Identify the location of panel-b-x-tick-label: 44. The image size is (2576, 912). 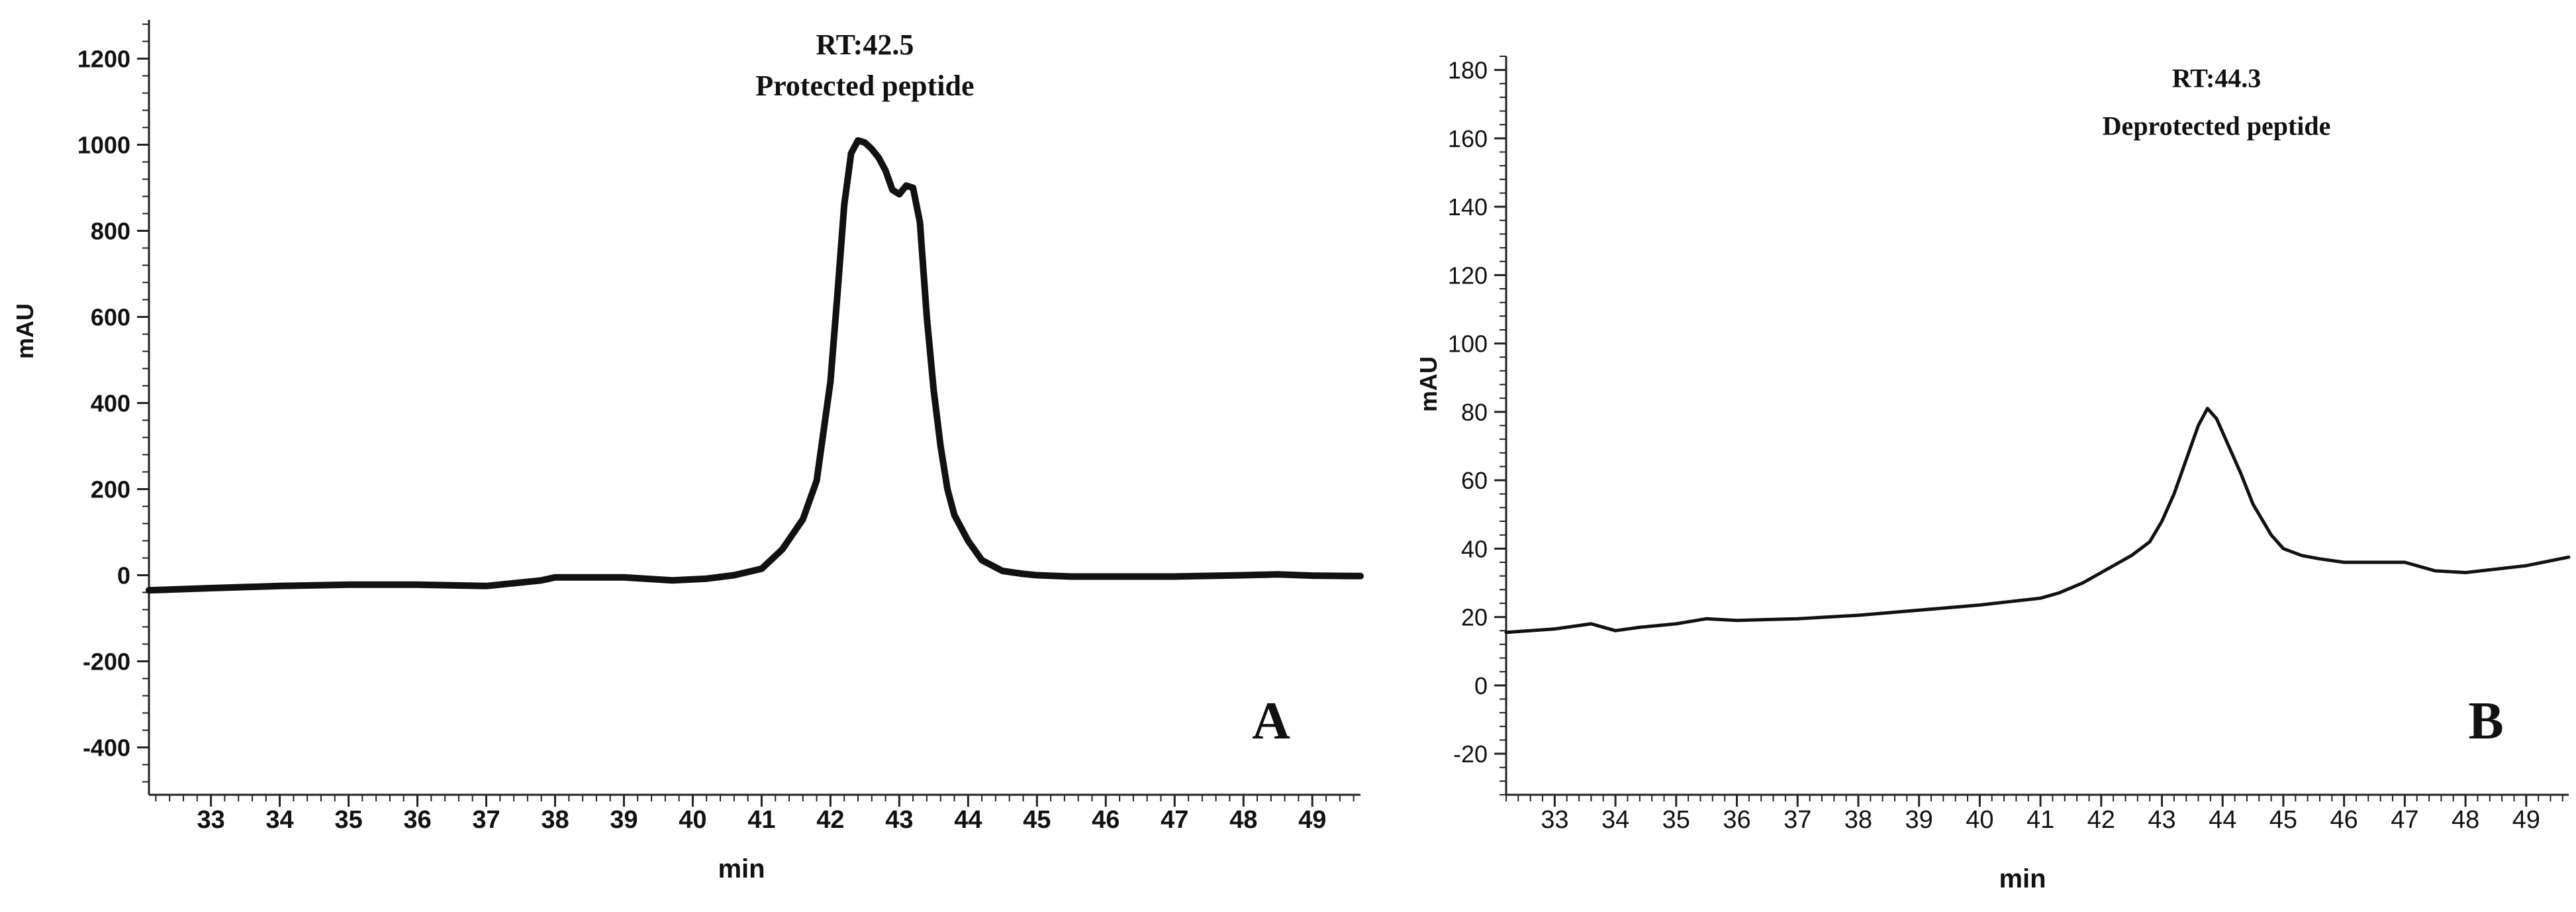
(2222, 820).